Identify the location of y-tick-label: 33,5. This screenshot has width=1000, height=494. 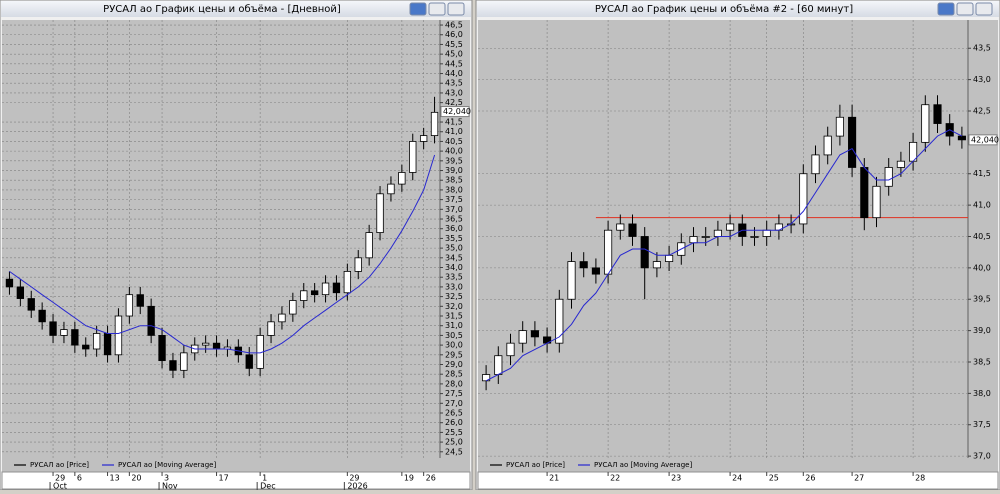
(454, 277).